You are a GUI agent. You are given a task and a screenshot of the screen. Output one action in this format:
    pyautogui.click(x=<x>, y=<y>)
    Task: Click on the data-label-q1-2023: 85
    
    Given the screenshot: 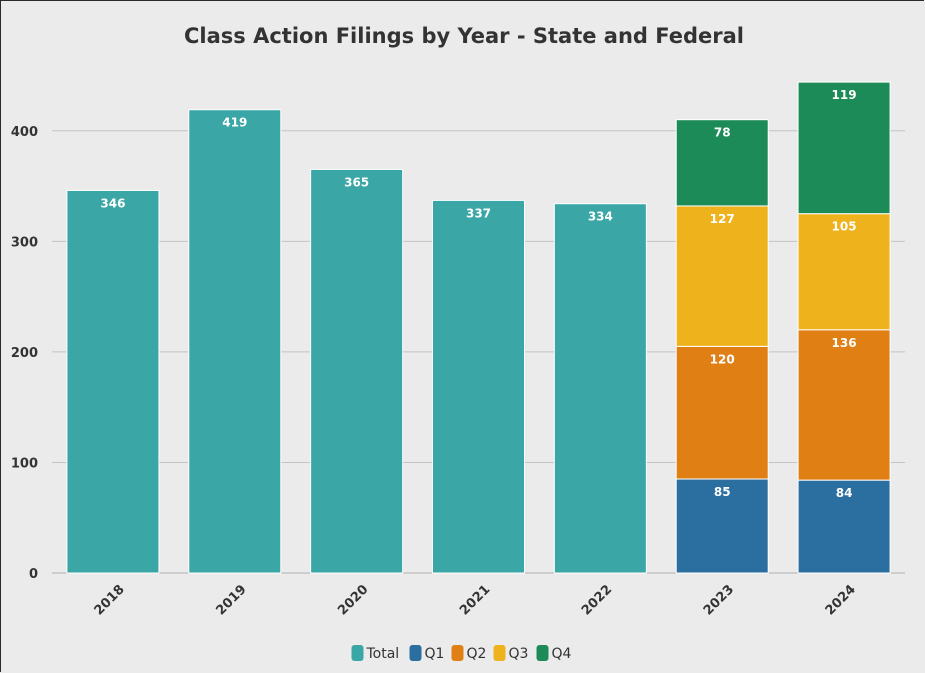 What is the action you would take?
    pyautogui.click(x=722, y=492)
    